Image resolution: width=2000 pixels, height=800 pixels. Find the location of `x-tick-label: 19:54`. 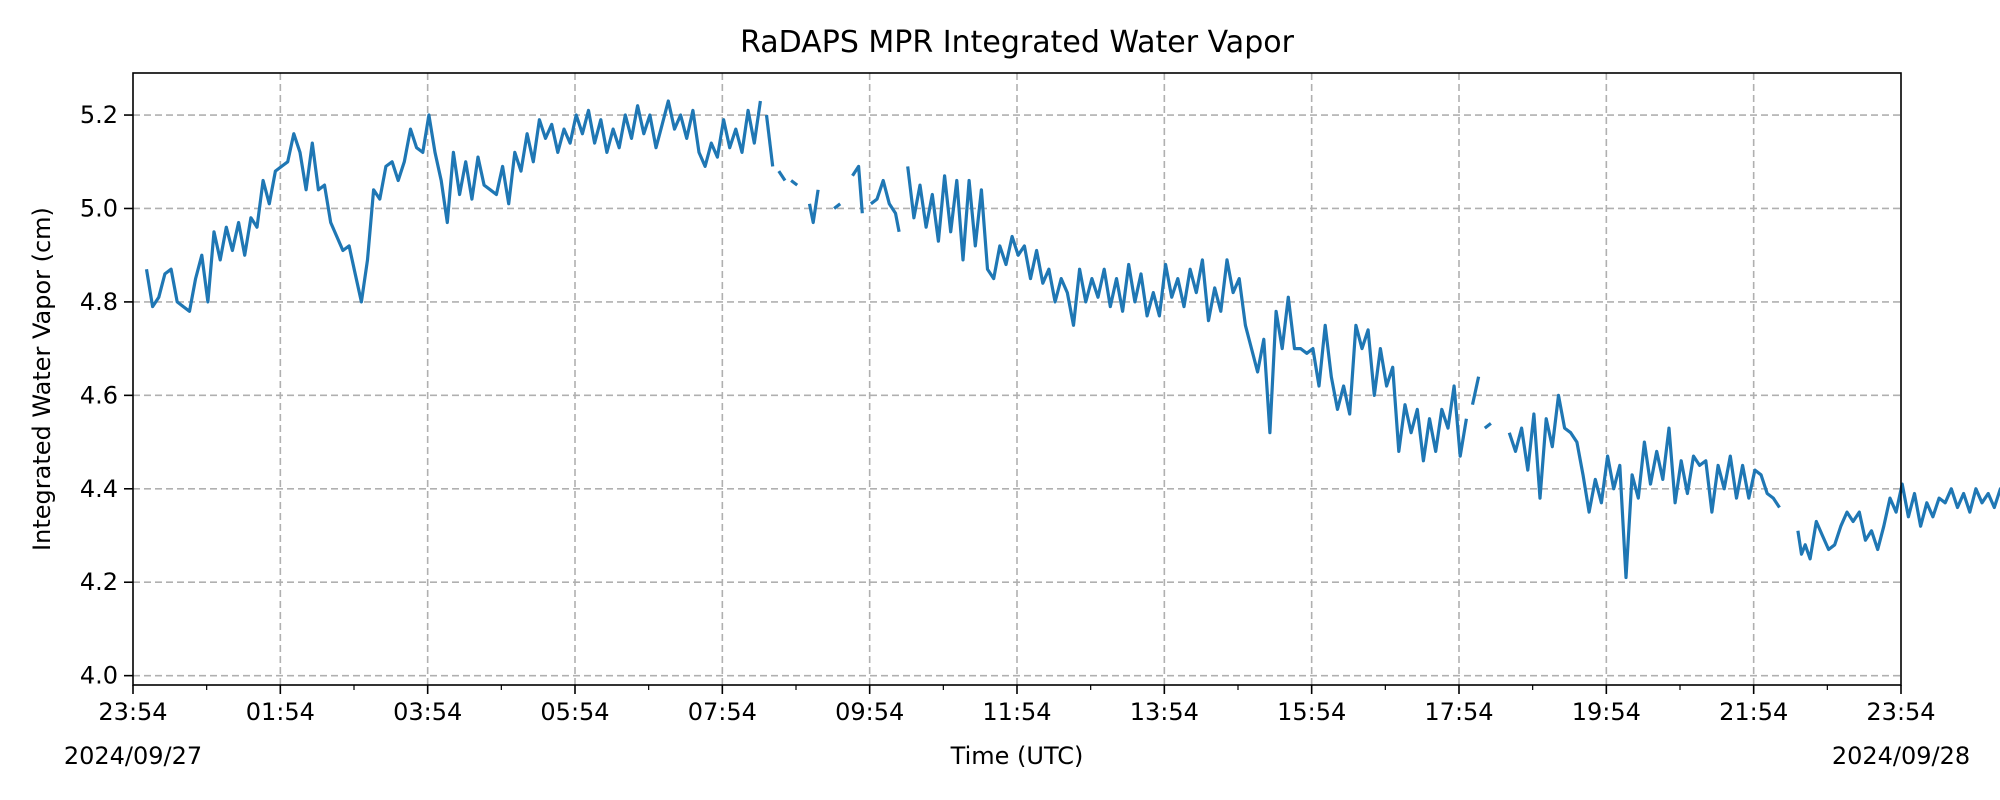

x-tick-label: 19:54 is located at coordinates (1606, 712).